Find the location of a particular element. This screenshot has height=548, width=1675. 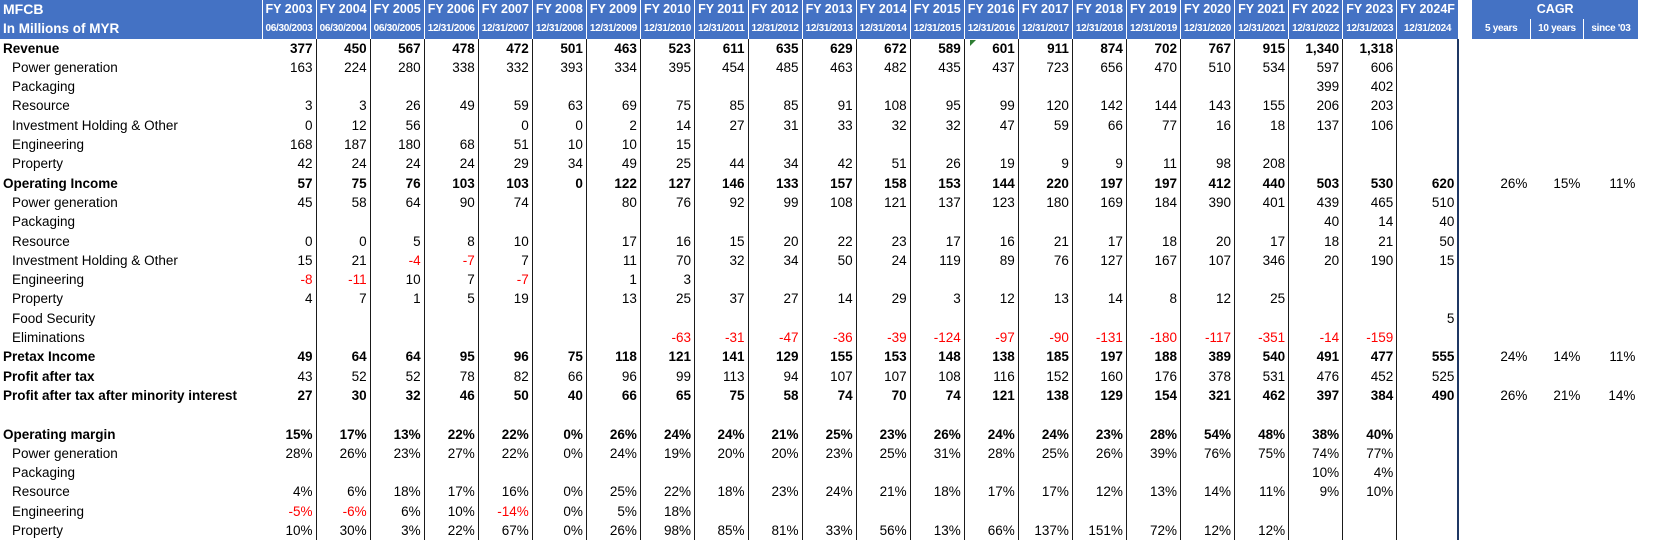

value-cell: 12% is located at coordinates (1099, 492).